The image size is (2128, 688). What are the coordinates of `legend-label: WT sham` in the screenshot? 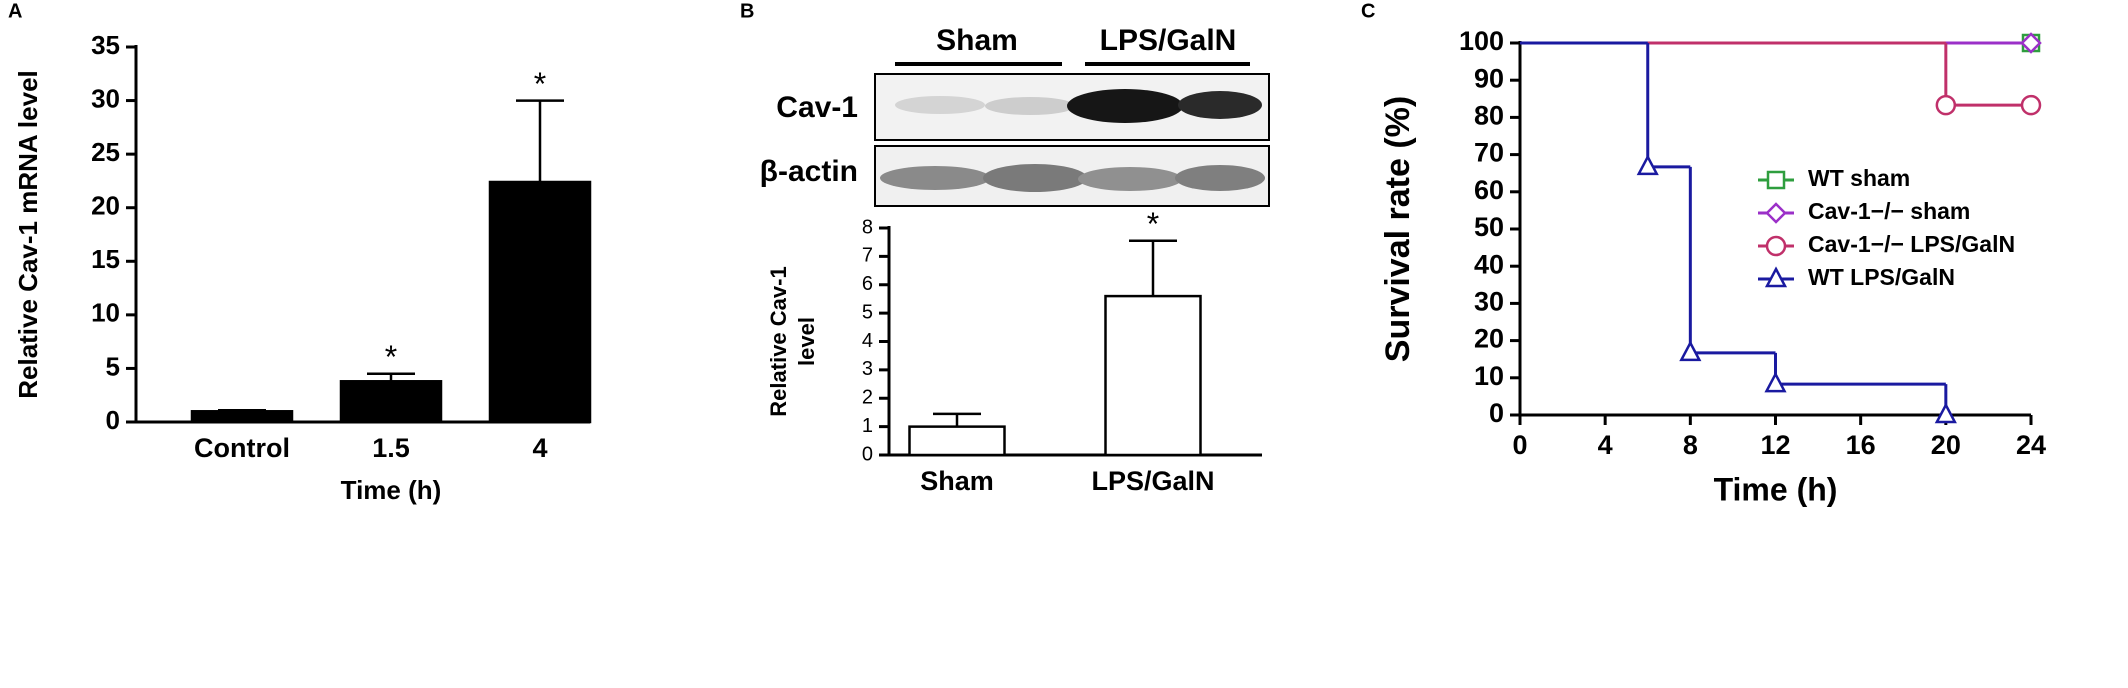 It's located at (1859, 178).